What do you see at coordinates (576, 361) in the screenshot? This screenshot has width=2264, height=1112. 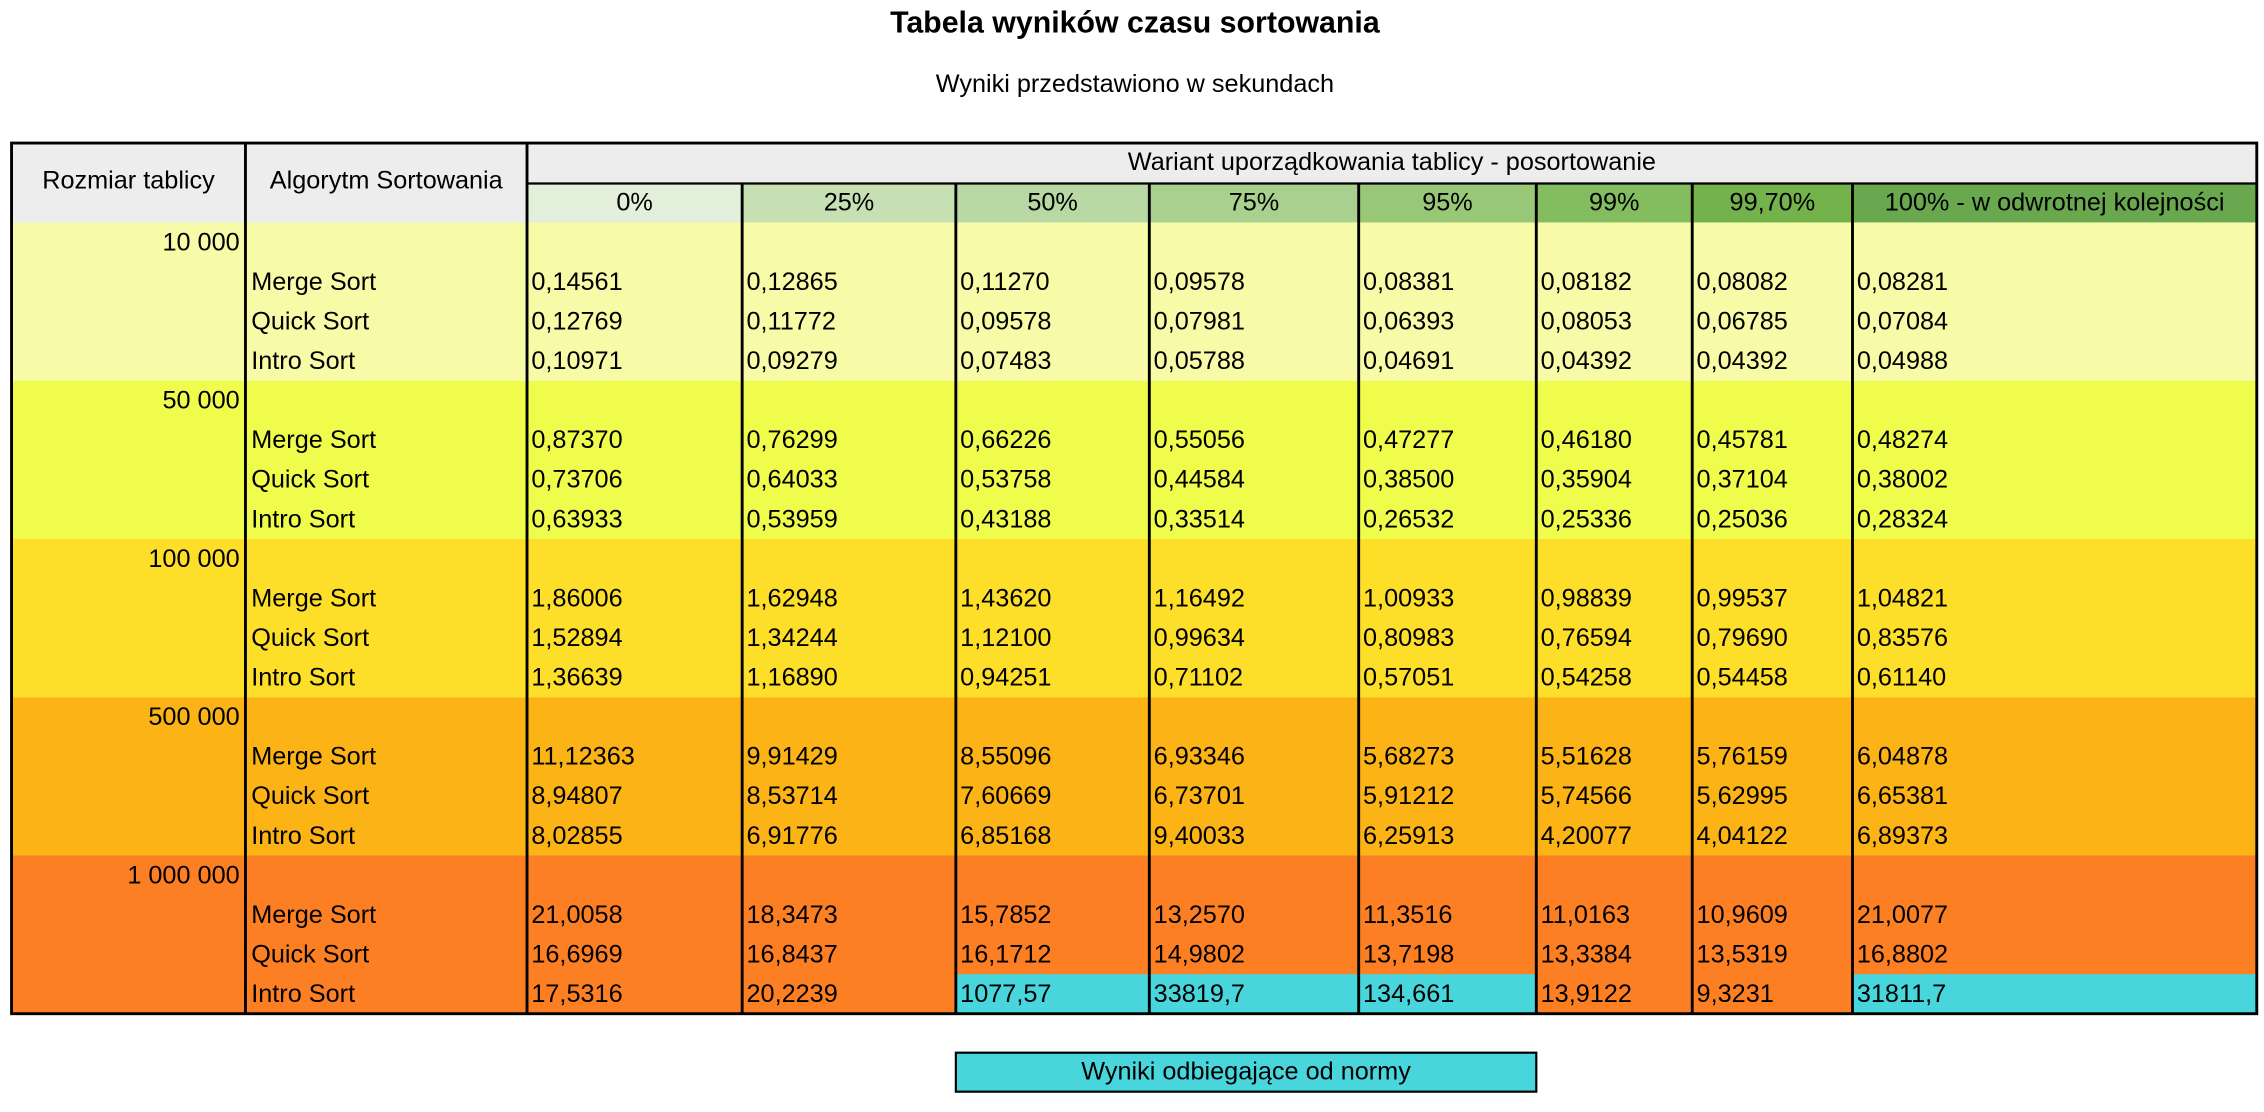 I see `value-cell: 0,10971` at bounding box center [576, 361].